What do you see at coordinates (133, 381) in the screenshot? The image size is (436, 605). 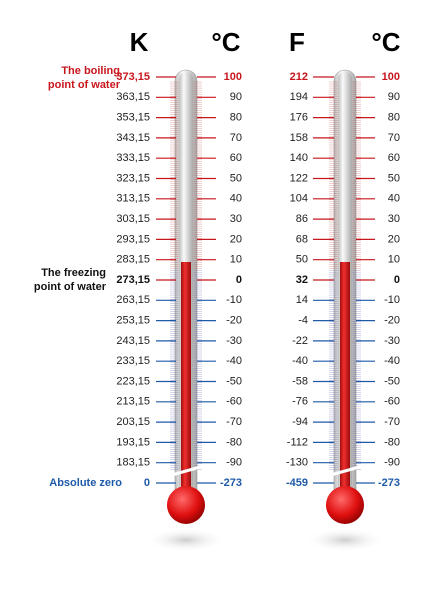 I see `kelvin-label: 223,15` at bounding box center [133, 381].